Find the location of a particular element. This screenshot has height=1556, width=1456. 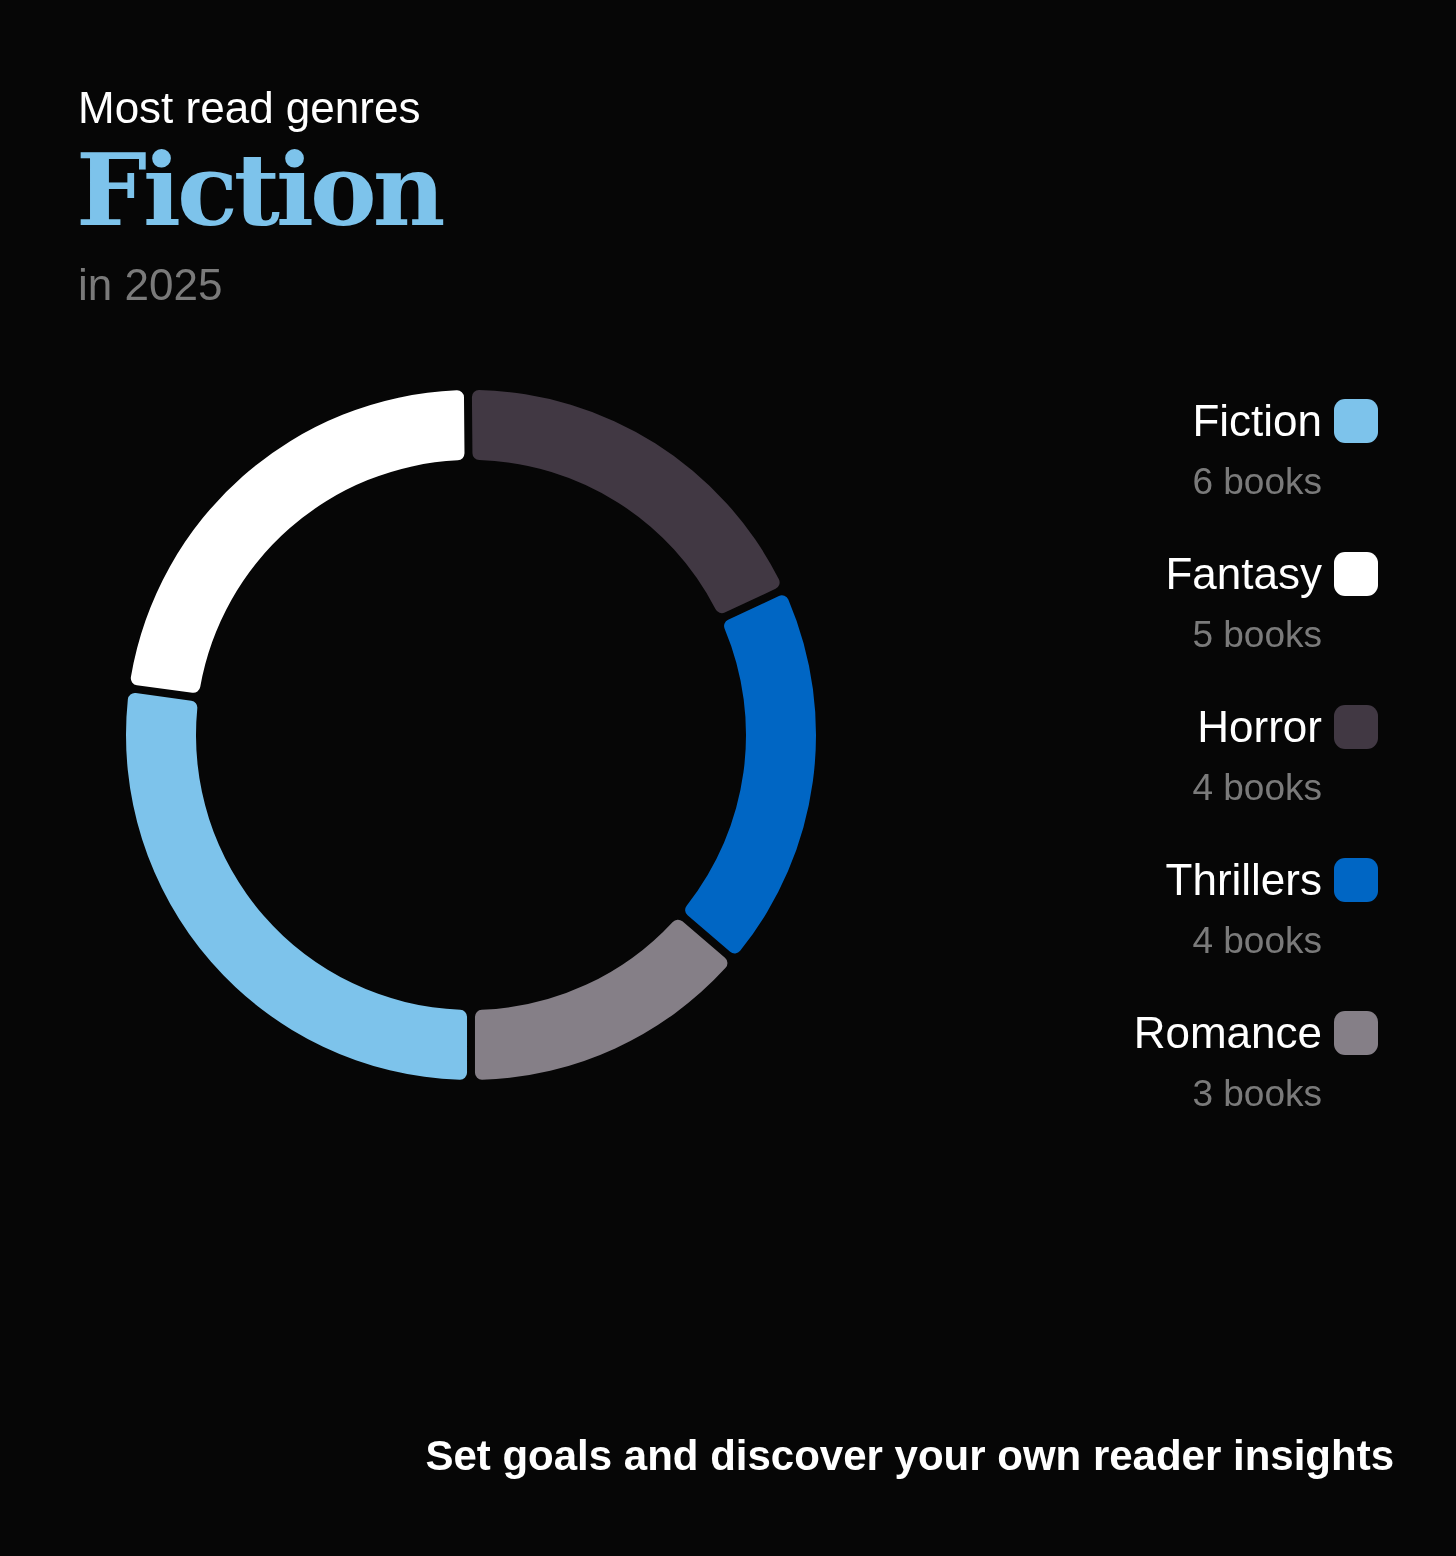

data-label: 5 books is located at coordinates (1257, 634).